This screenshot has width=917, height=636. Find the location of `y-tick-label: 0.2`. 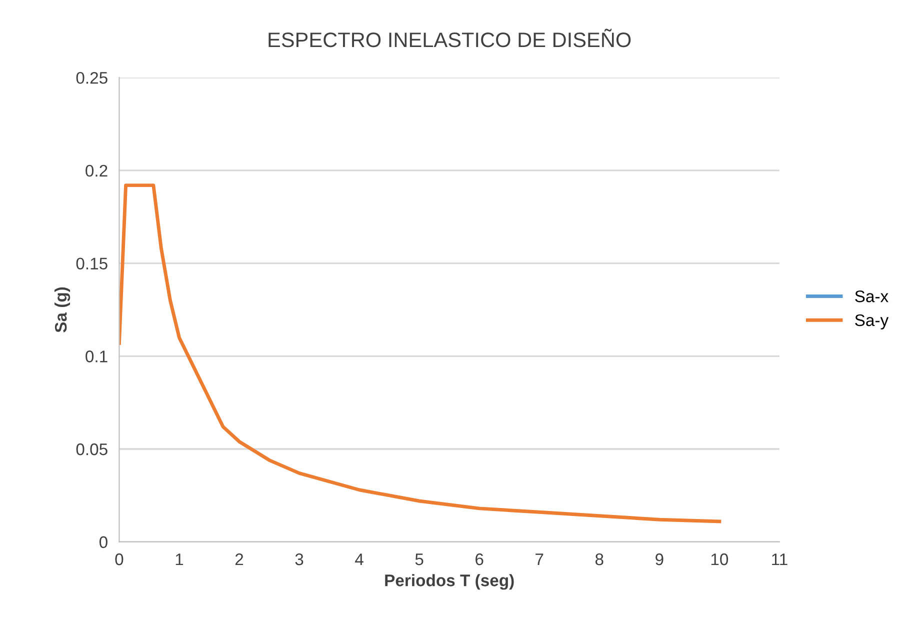

y-tick-label: 0.2 is located at coordinates (97, 170).